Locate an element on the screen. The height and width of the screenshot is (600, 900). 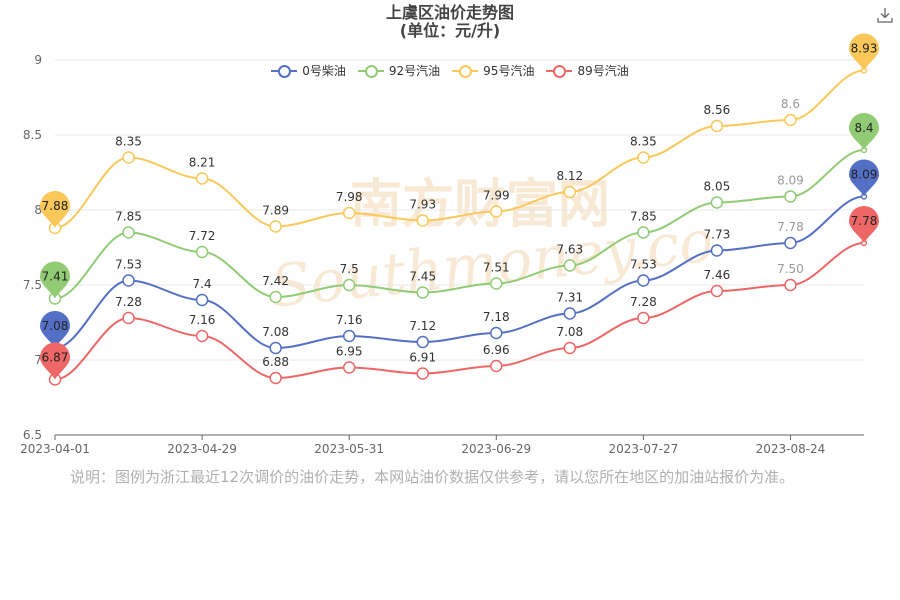
data-label: 7.4 is located at coordinates (202, 284).